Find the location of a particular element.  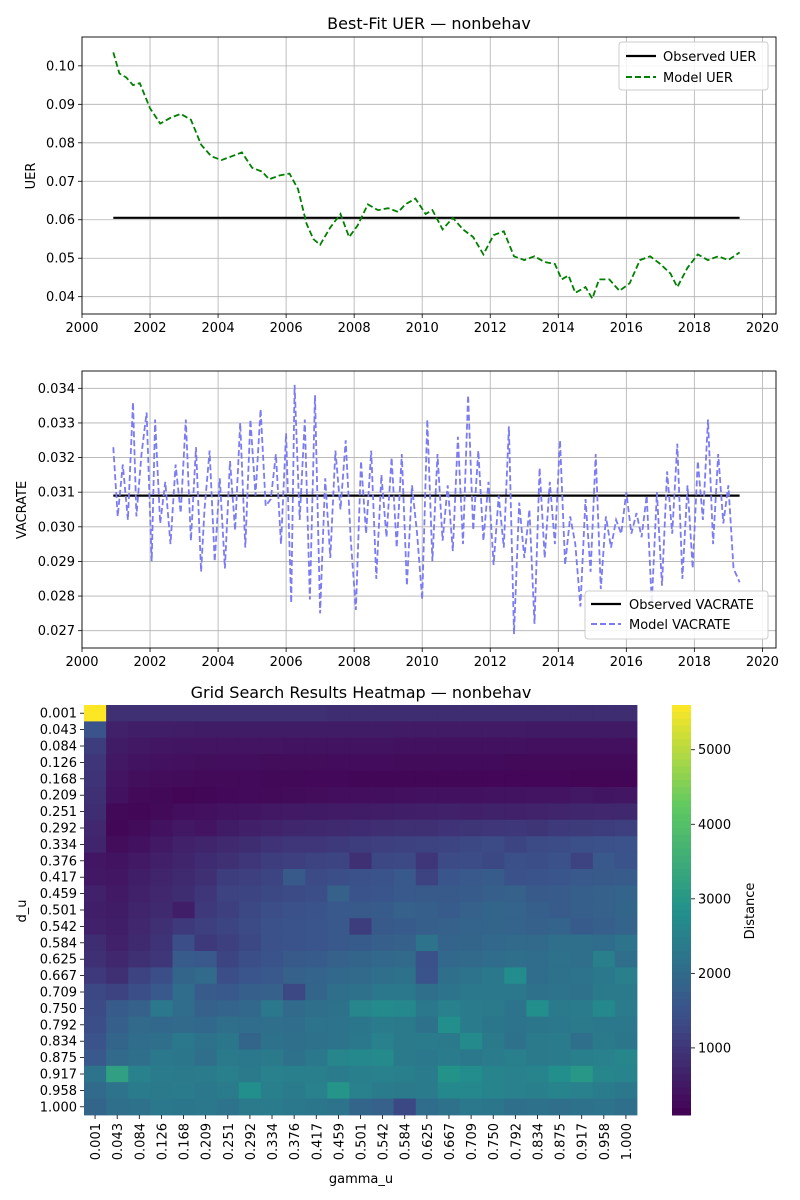

heatmap-x-tick-label: 0.958 is located at coordinates (605, 1141).